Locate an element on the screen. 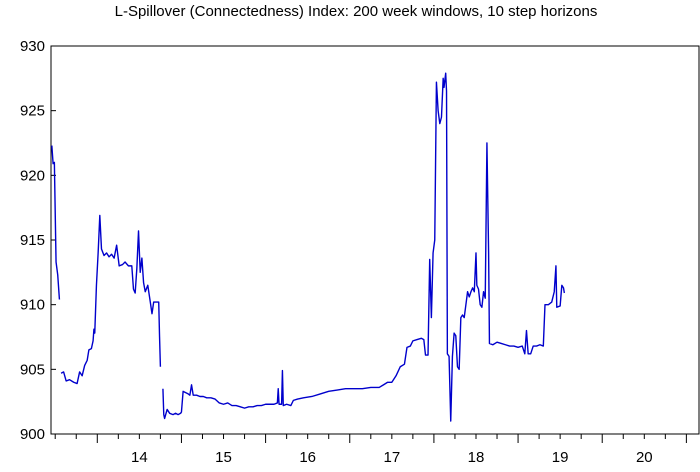  y-tick-label: 920 is located at coordinates (32, 175).